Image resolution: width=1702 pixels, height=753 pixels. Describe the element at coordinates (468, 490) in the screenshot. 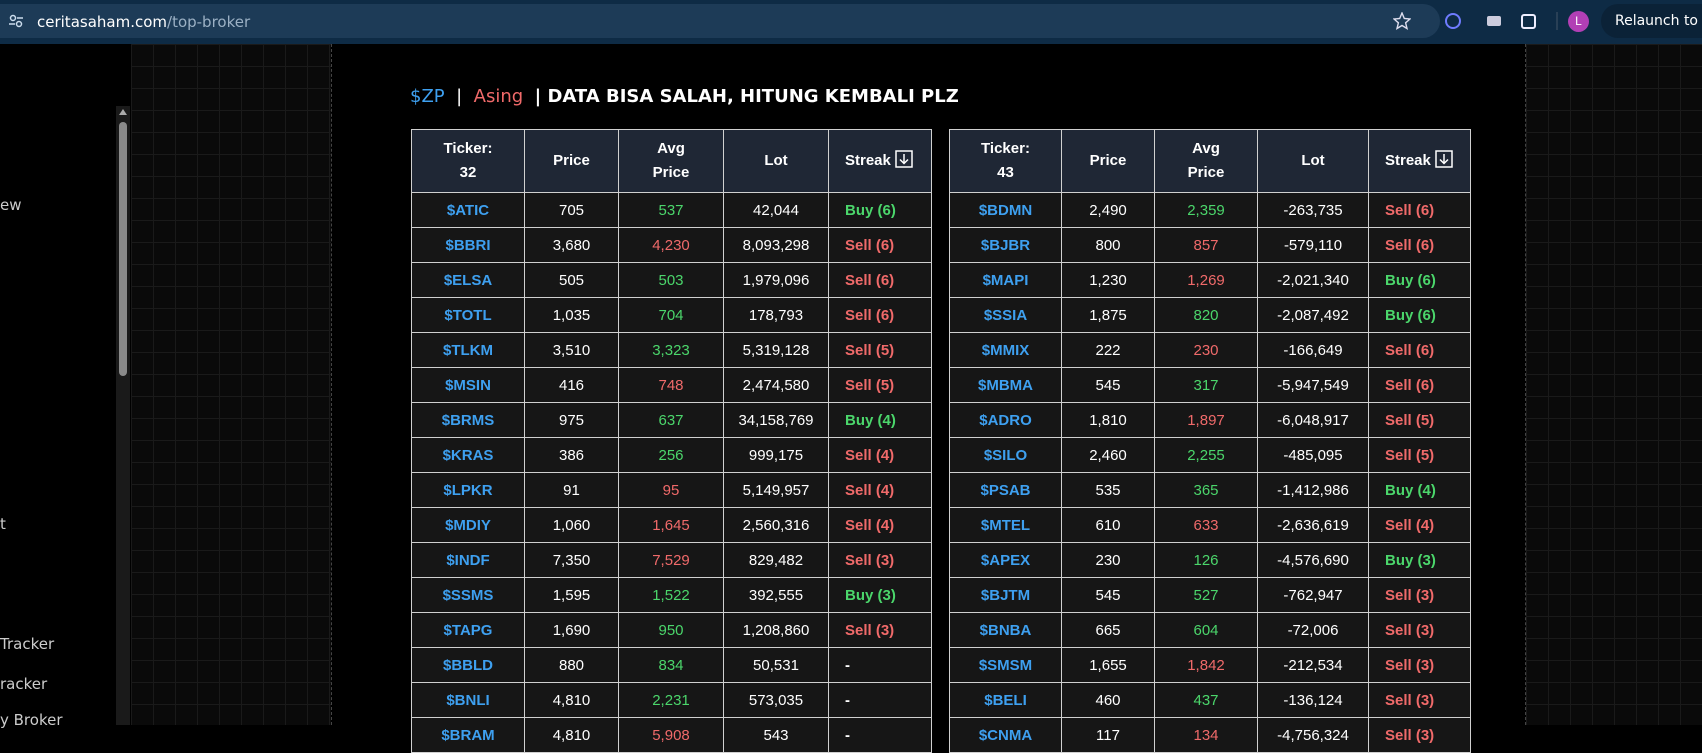

I see `ticker-cell: $LPKR` at that location.